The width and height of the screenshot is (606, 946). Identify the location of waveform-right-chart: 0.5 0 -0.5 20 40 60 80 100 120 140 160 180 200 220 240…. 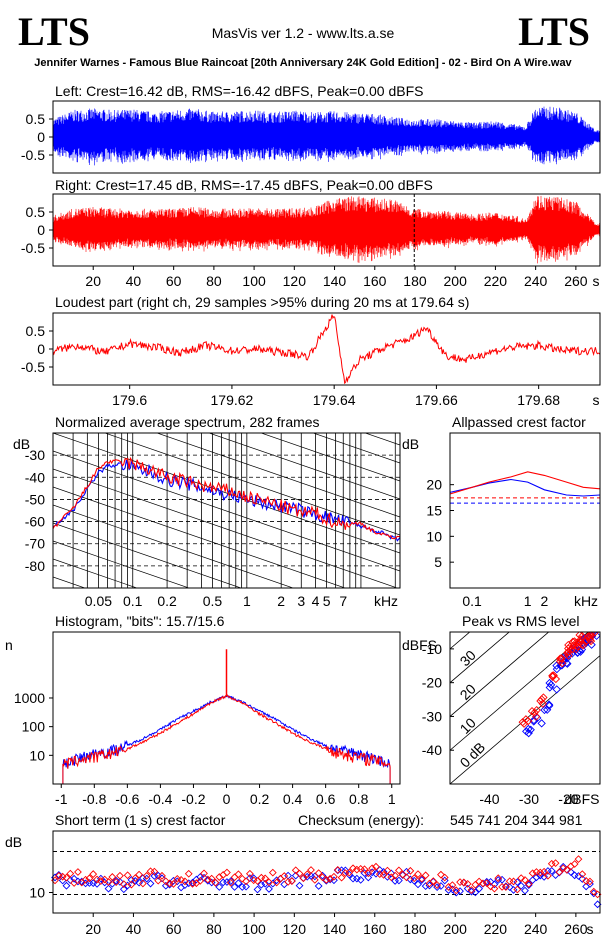
(311, 241).